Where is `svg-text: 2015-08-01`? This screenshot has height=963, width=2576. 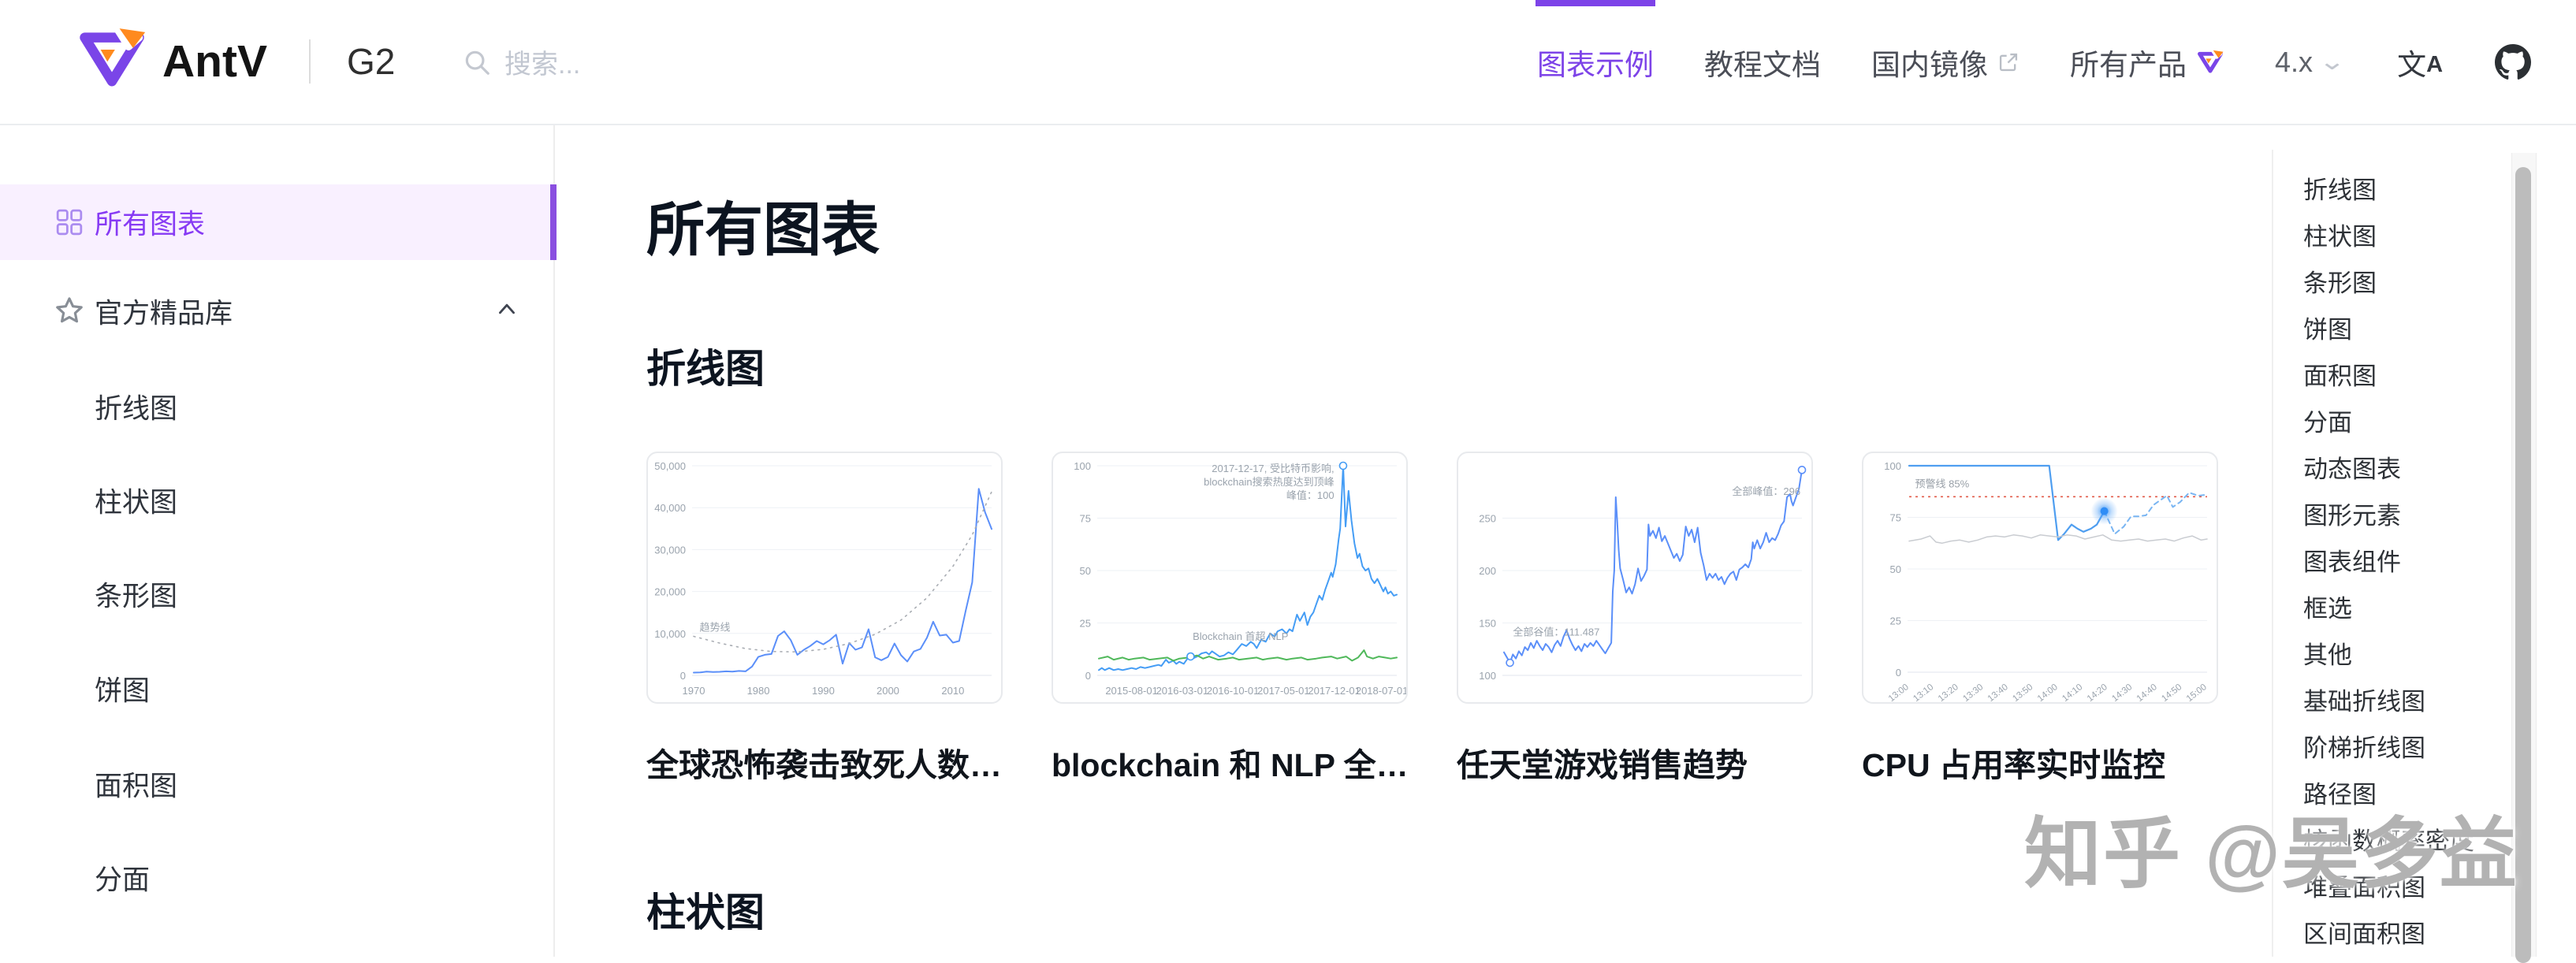 svg-text: 2015-08-01 is located at coordinates (1131, 691).